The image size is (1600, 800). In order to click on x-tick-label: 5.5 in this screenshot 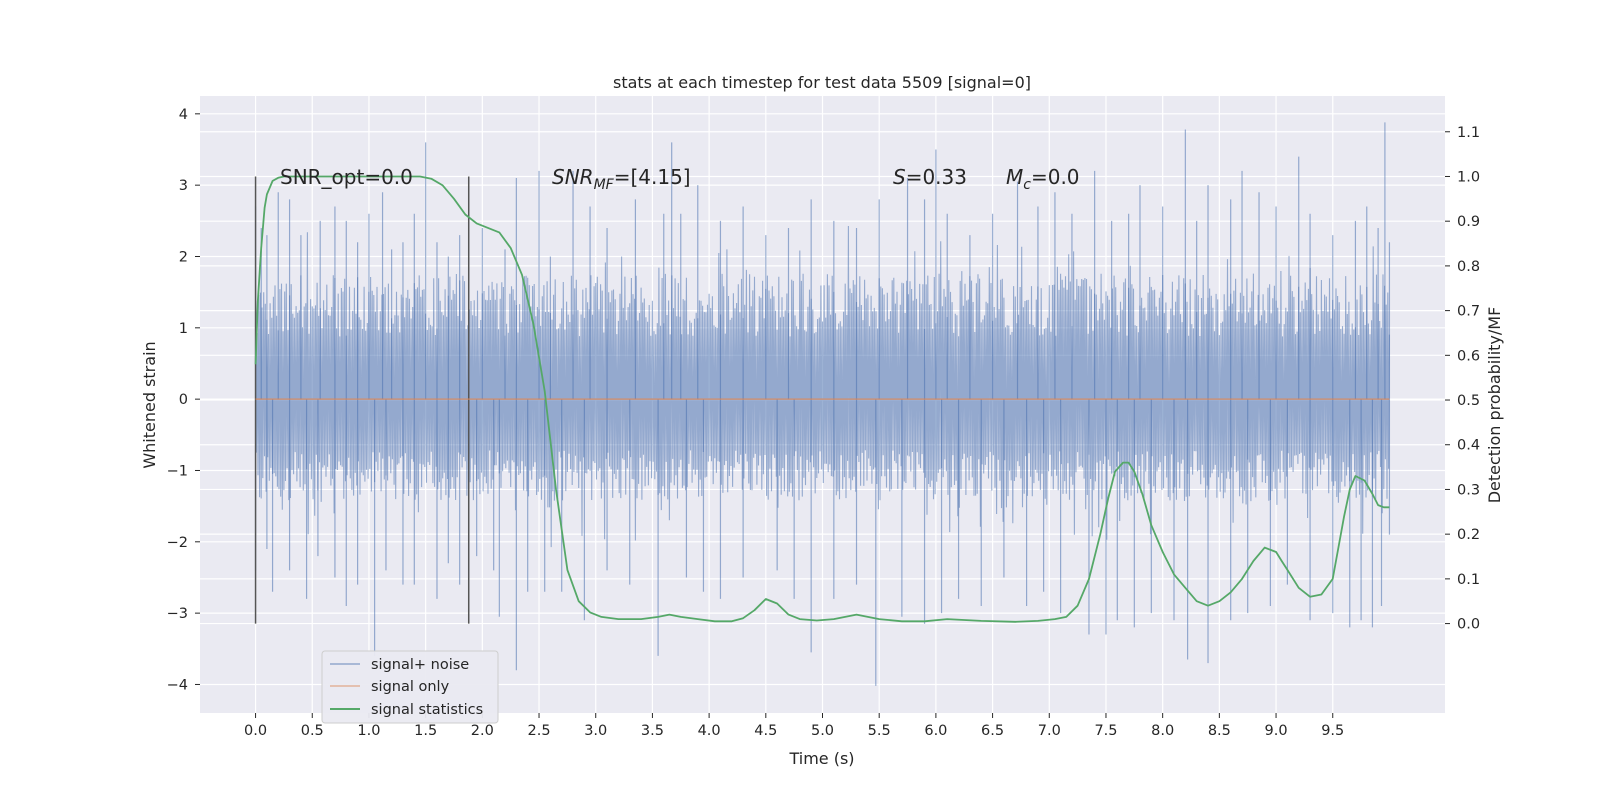, I will do `click(879, 731)`.